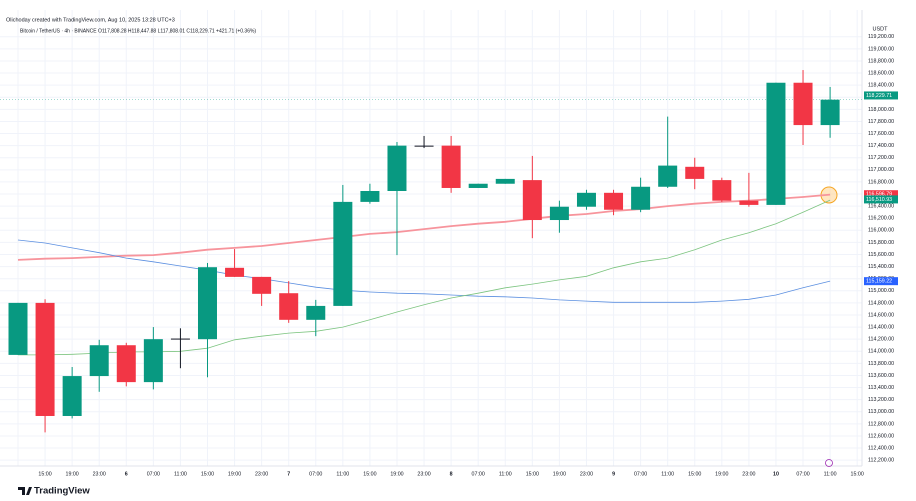  What do you see at coordinates (881, 315) in the screenshot?
I see `y-tick-label: 114,600.00` at bounding box center [881, 315].